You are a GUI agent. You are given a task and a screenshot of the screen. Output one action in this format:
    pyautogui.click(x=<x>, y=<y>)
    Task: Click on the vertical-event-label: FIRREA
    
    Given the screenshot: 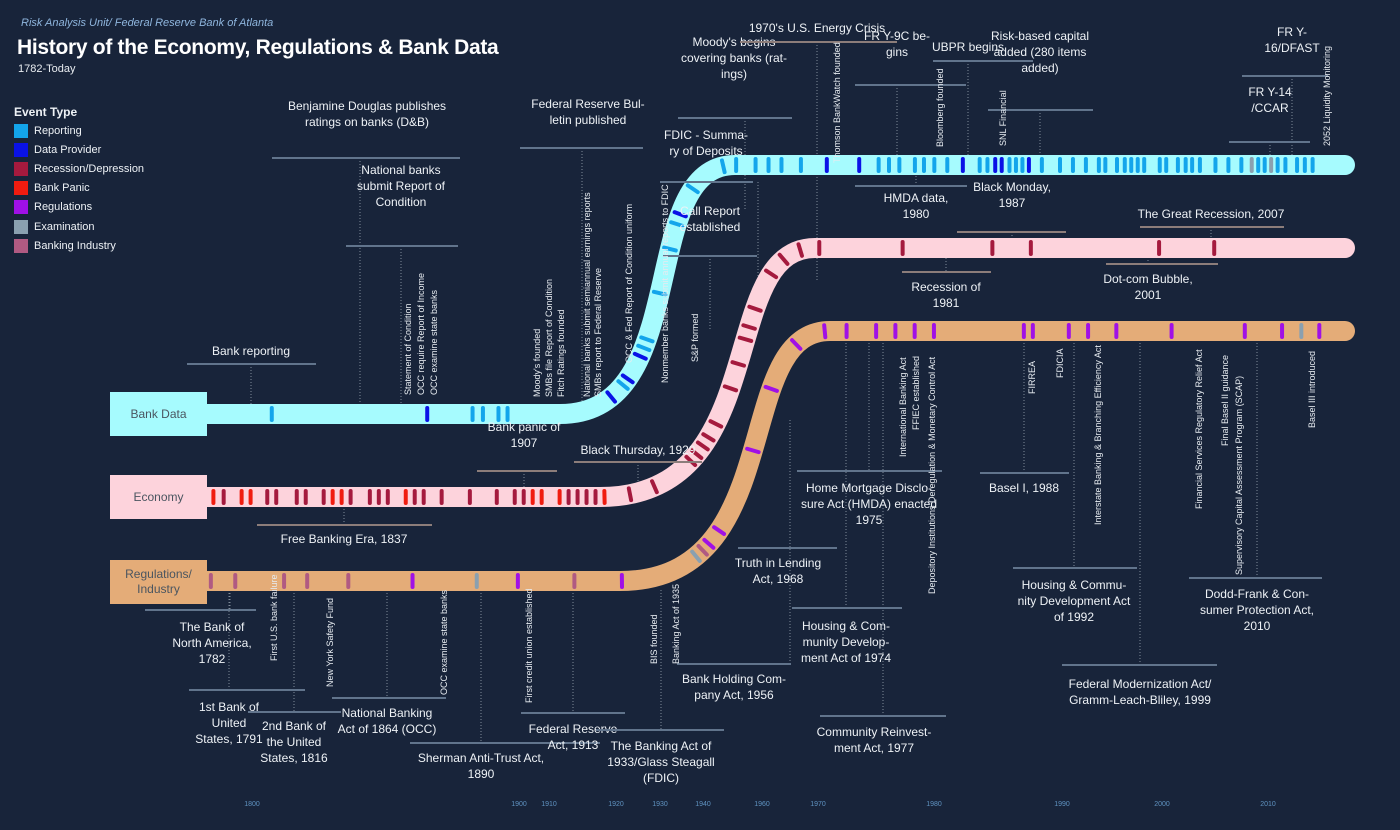 What is the action you would take?
    pyautogui.click(x=1032, y=377)
    